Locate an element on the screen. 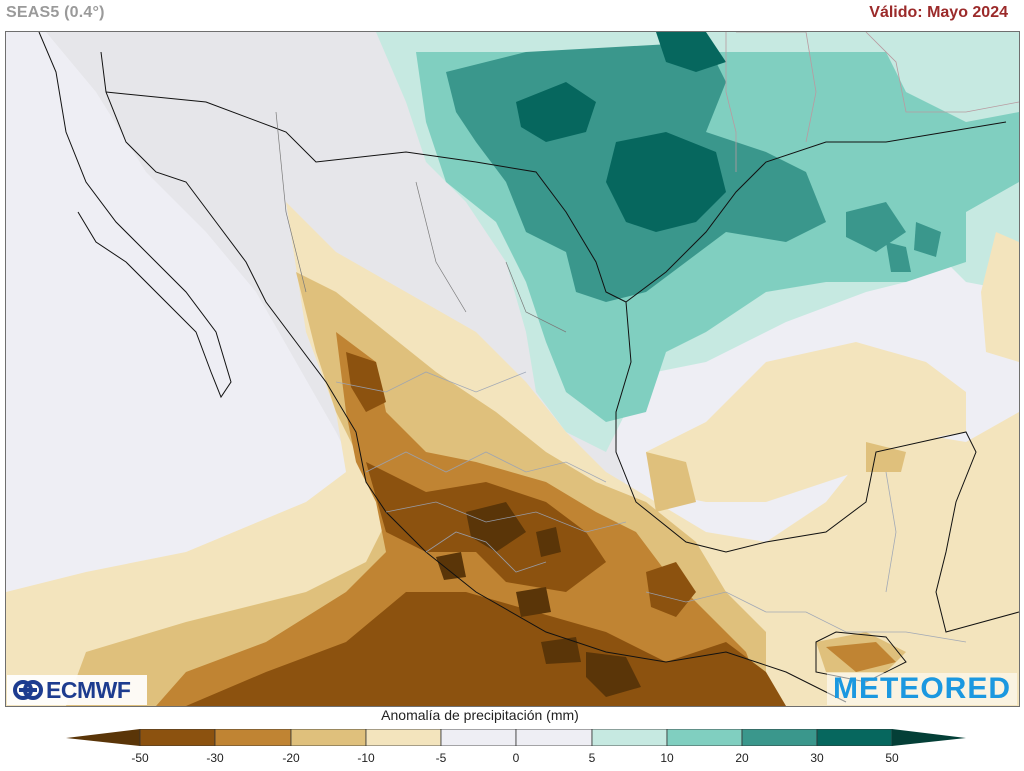 This screenshot has width=1024, height=771. meteored-logo-text: METEORED is located at coordinates (921, 688).